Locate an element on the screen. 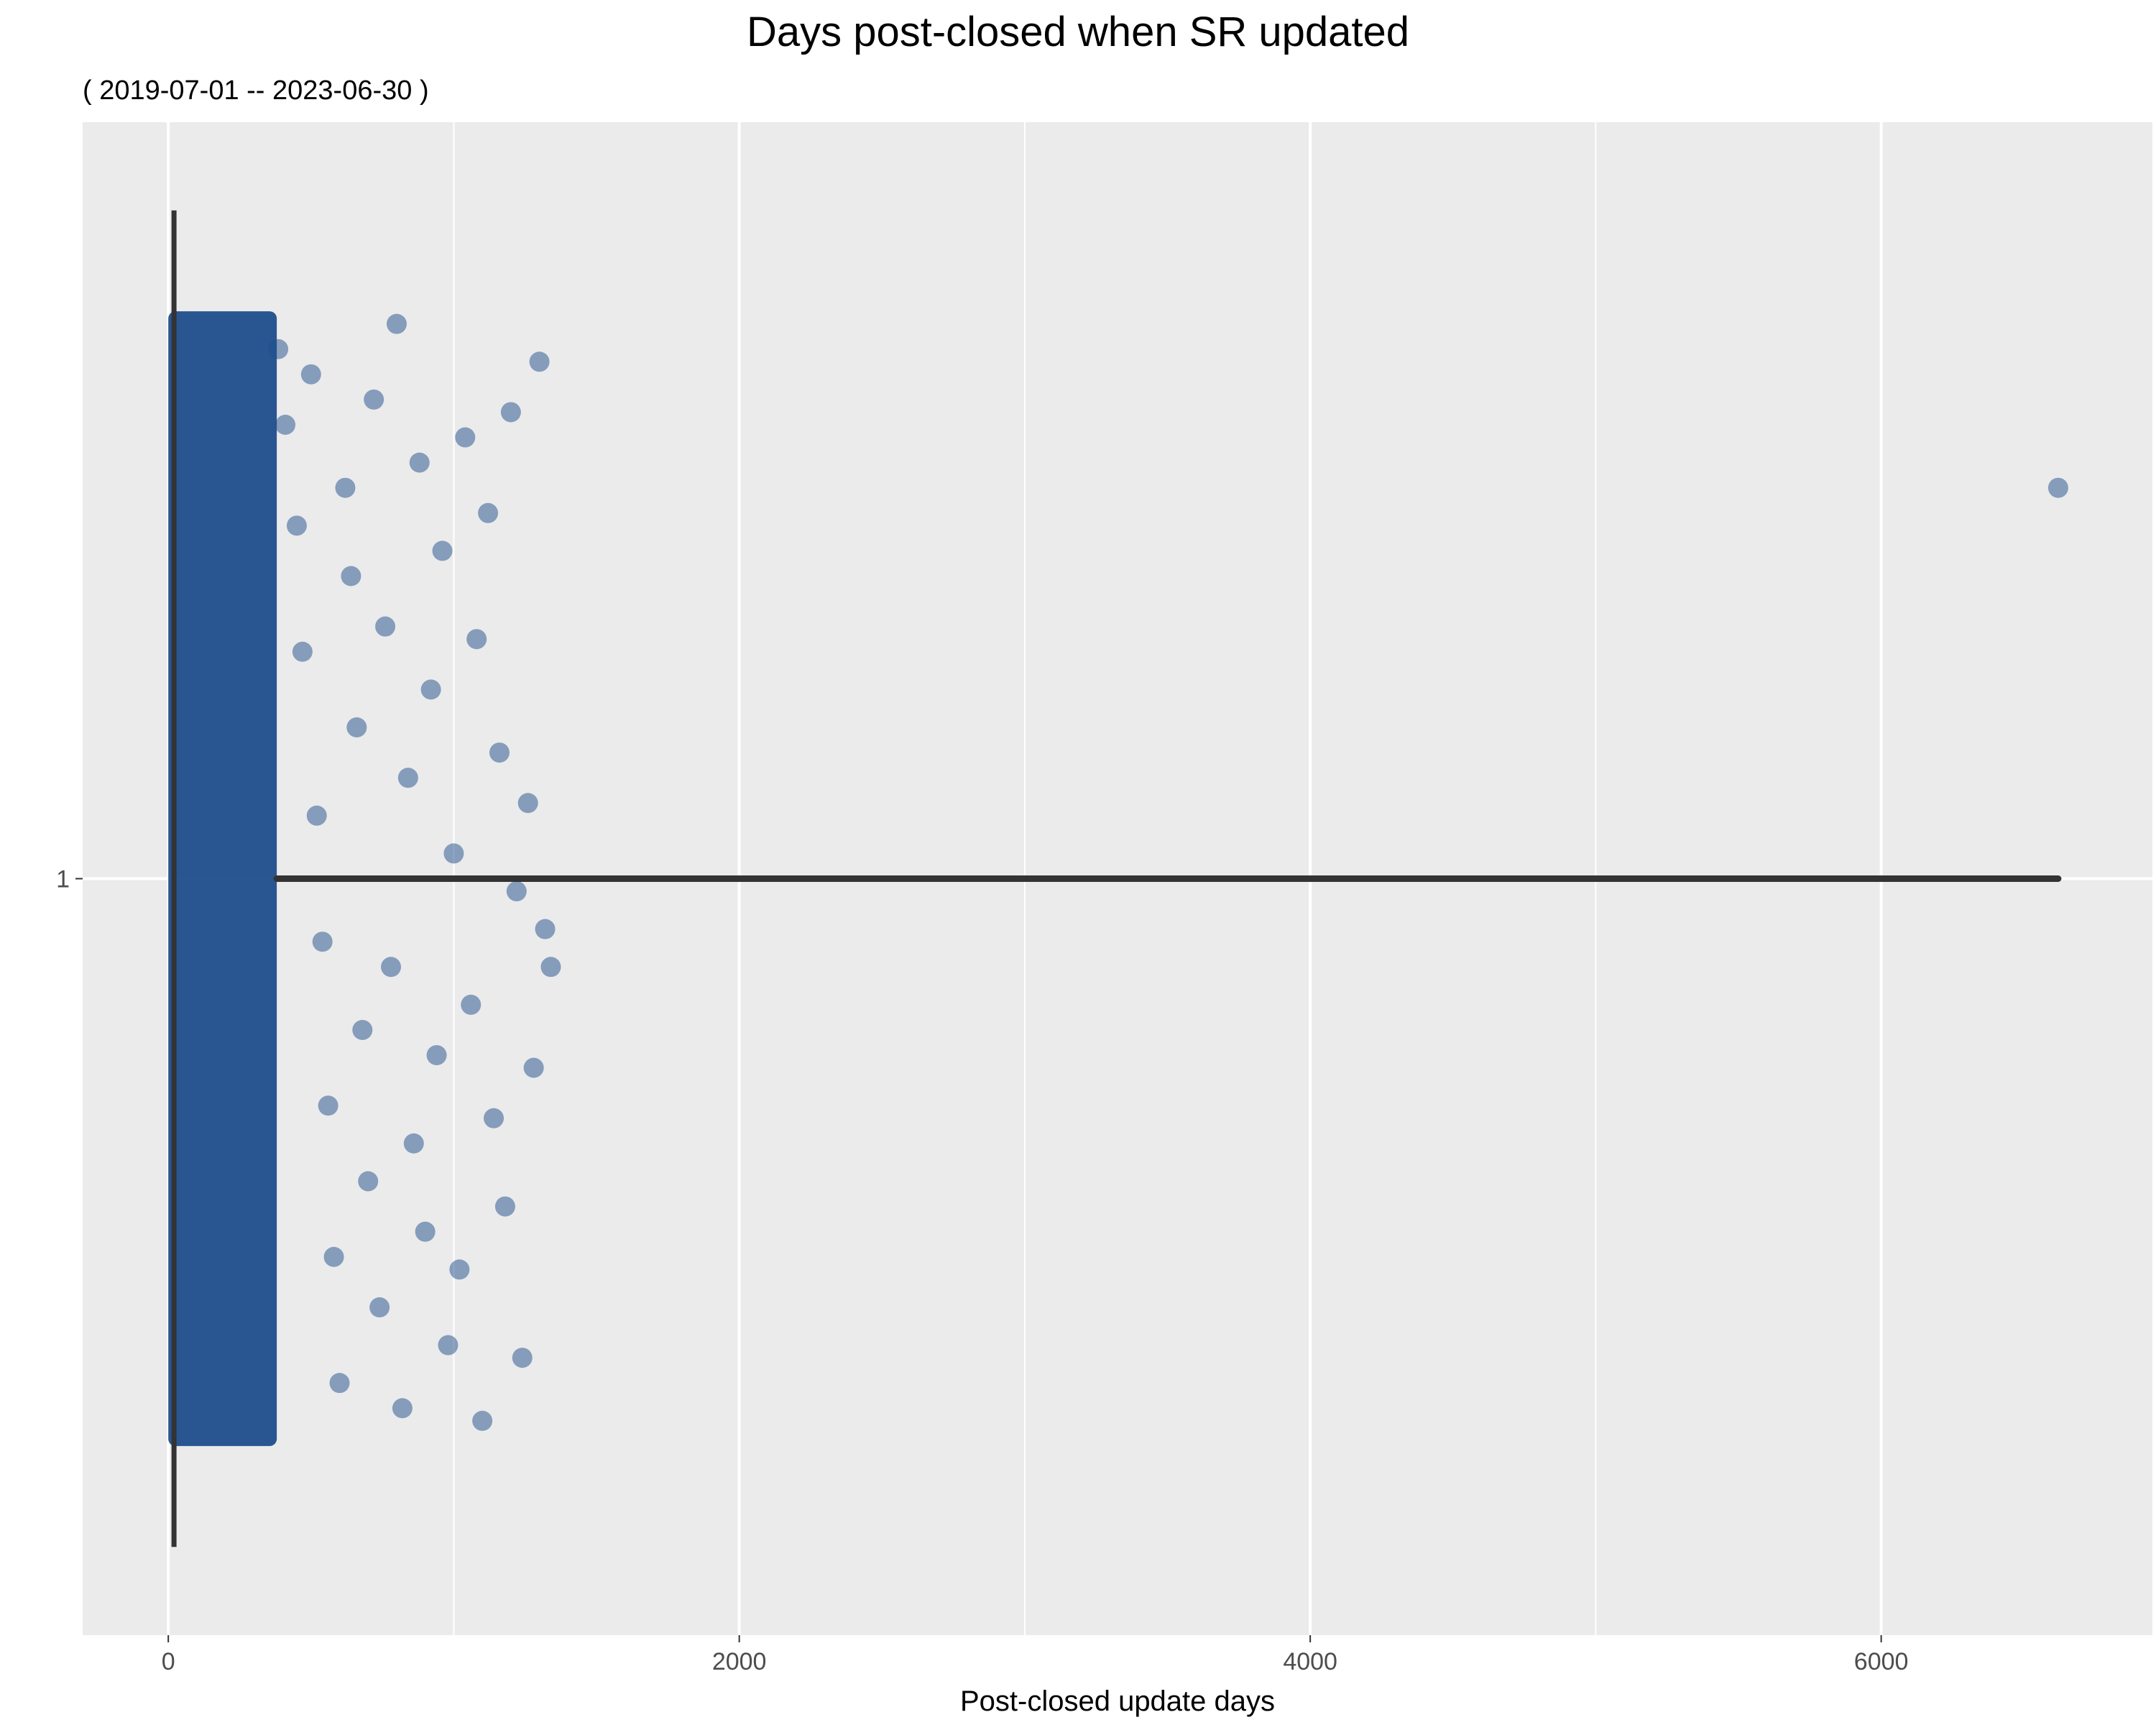 The image size is (2156, 1725). y-axis: 1 is located at coordinates (69, 879).